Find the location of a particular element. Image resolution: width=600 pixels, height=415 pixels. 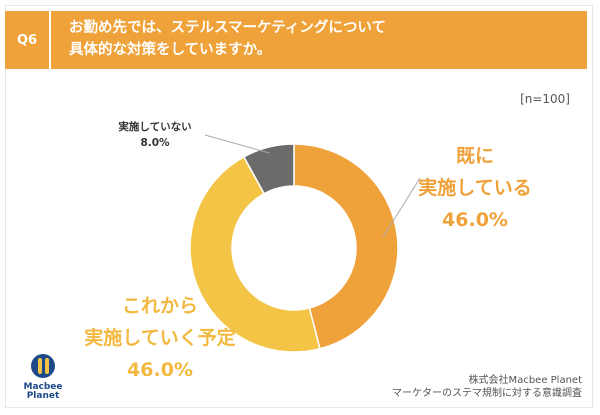

label-implemented-line-1: 既に is located at coordinates (474, 156).